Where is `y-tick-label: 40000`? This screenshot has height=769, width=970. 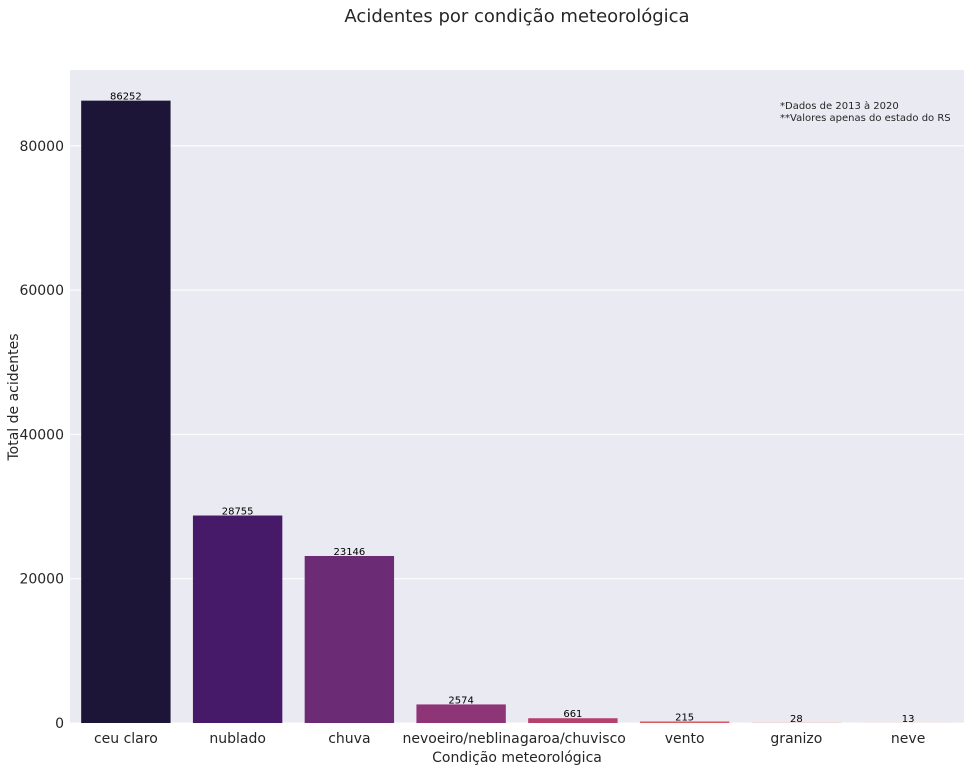 y-tick-label: 40000 is located at coordinates (41, 435).